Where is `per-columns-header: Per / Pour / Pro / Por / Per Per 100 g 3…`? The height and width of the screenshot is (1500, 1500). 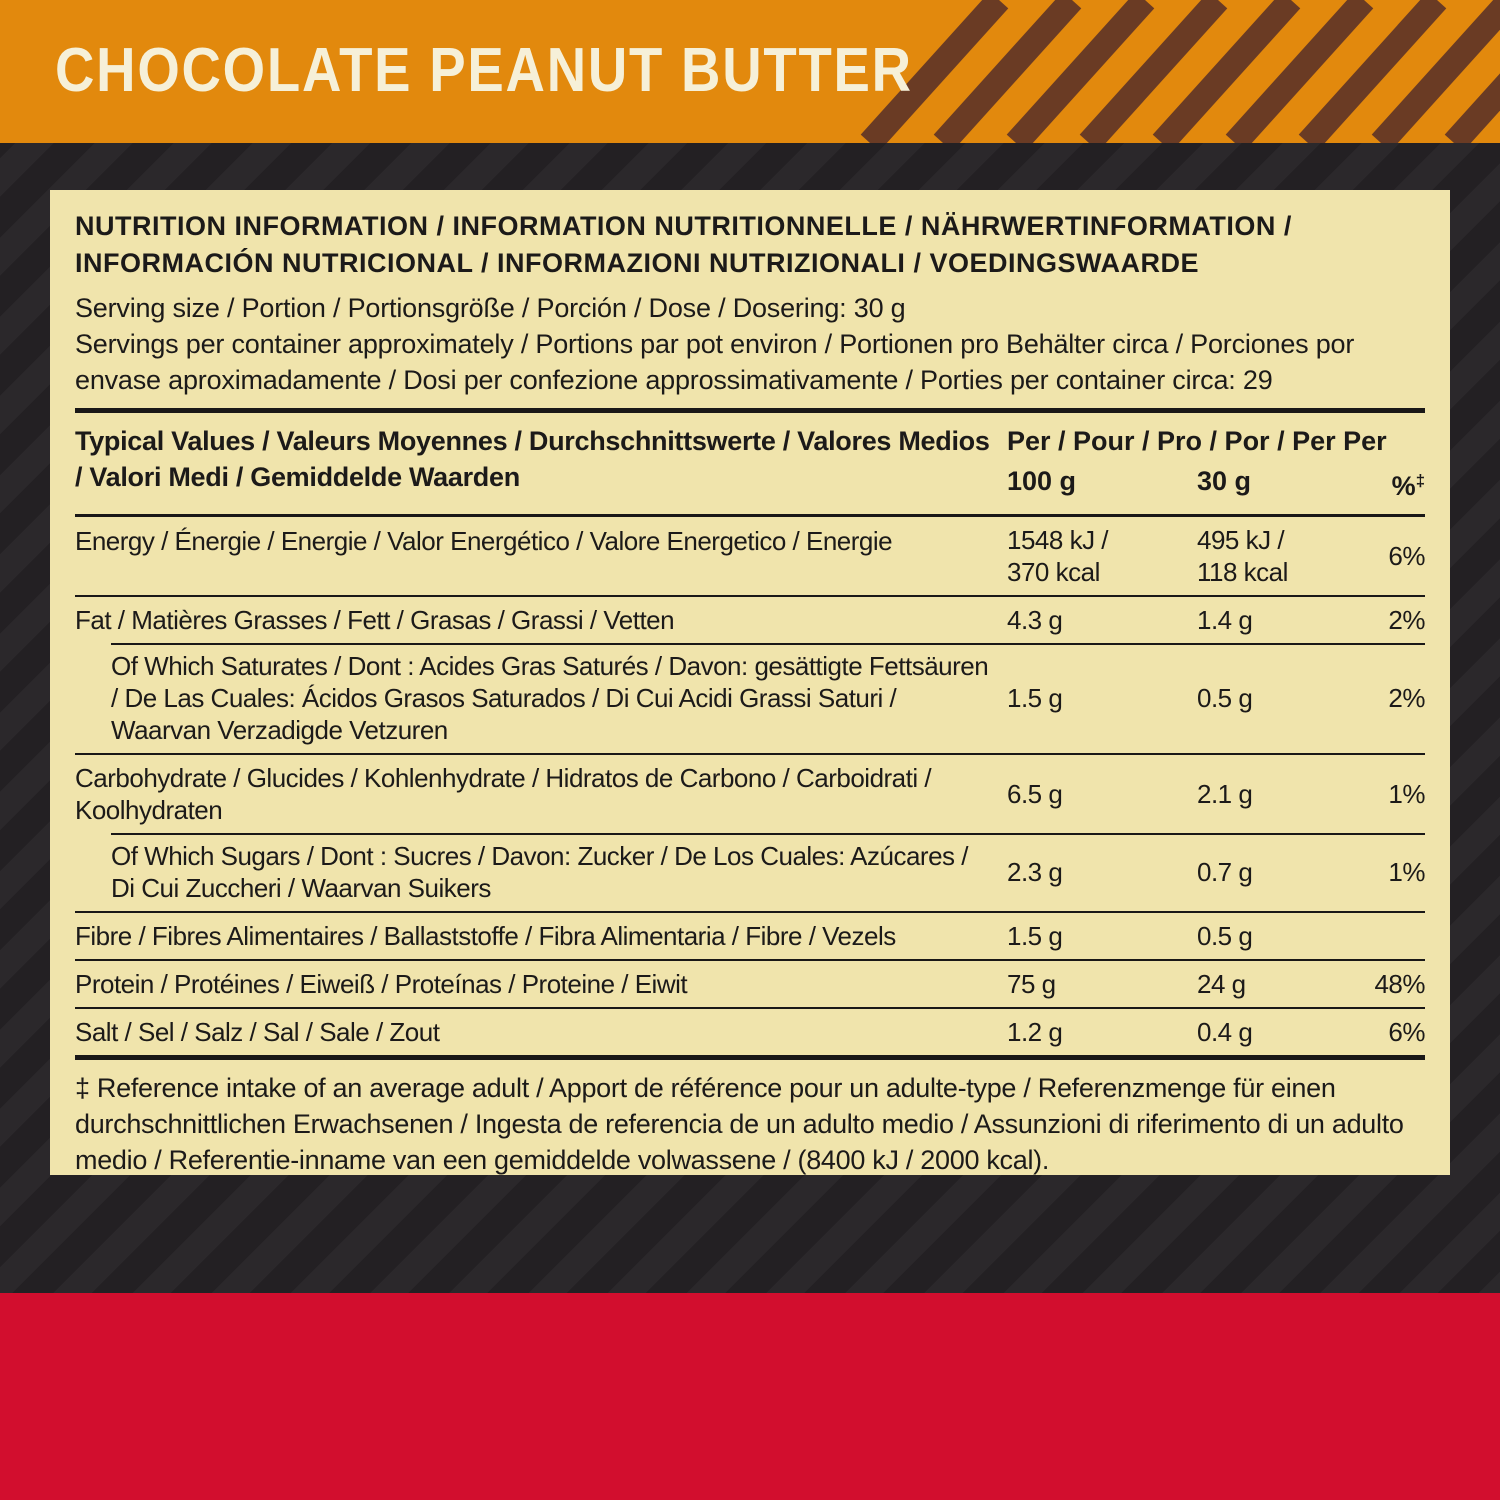 per-columns-header: Per / Pour / Pro / Por / Per Per 100 g 3… is located at coordinates (1216, 463).